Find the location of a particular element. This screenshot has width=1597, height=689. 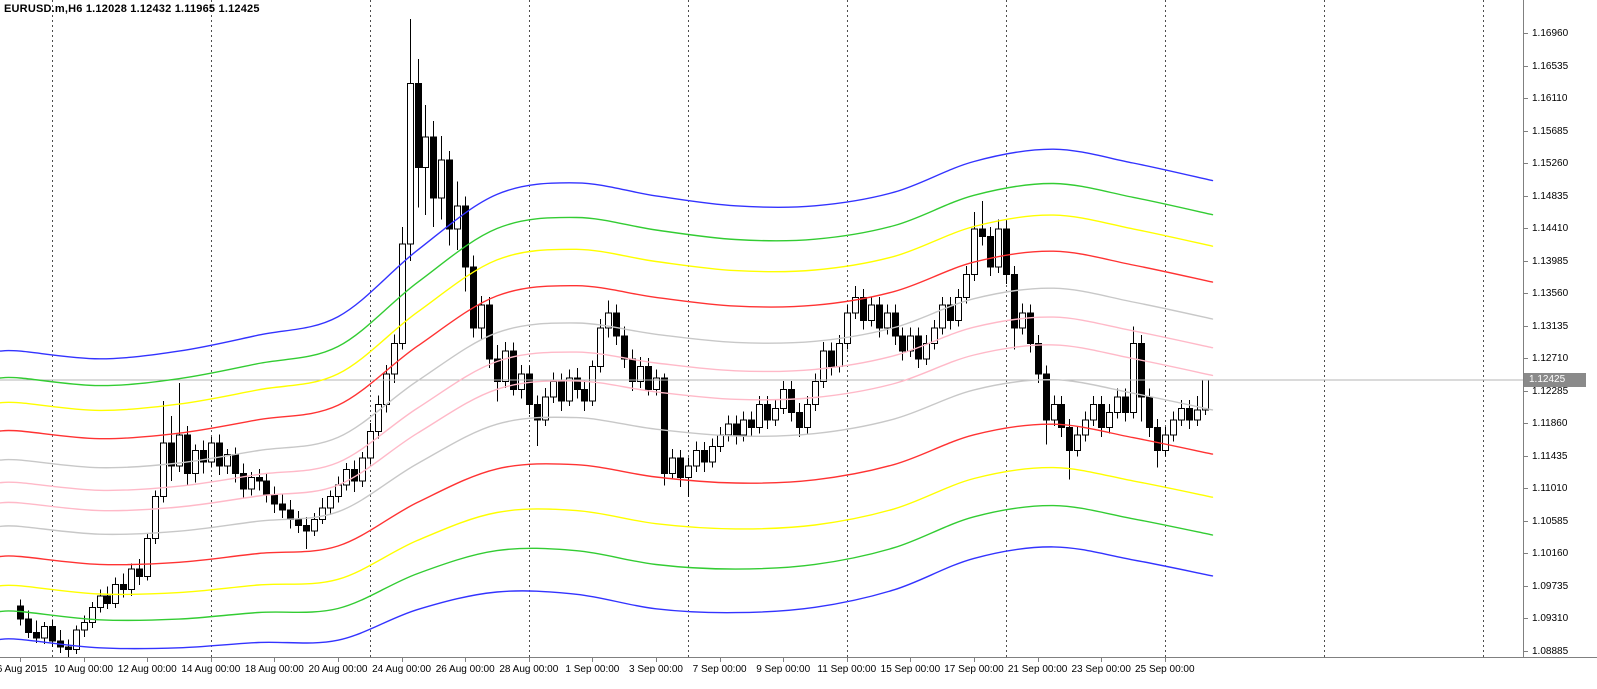

time-axis-label: 15 Sep 00:00 is located at coordinates (910, 669).